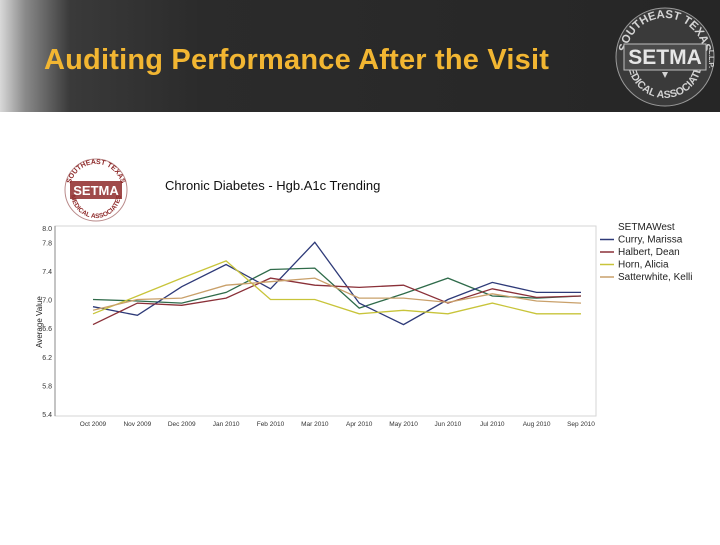 The image size is (720, 545). What do you see at coordinates (47, 329) in the screenshot?
I see `y-tick-label: 6.6` at bounding box center [47, 329].